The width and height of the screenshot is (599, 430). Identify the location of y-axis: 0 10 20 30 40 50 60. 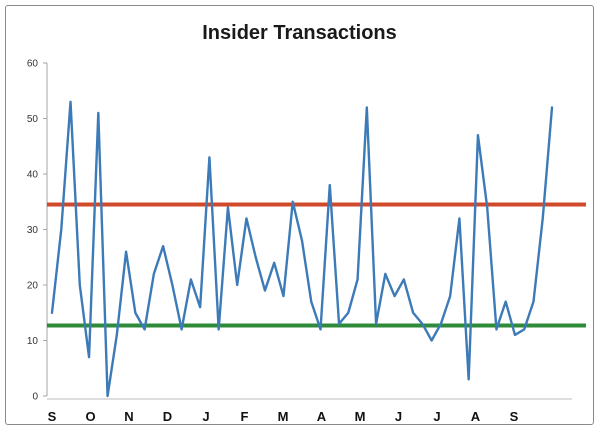
(37, 231).